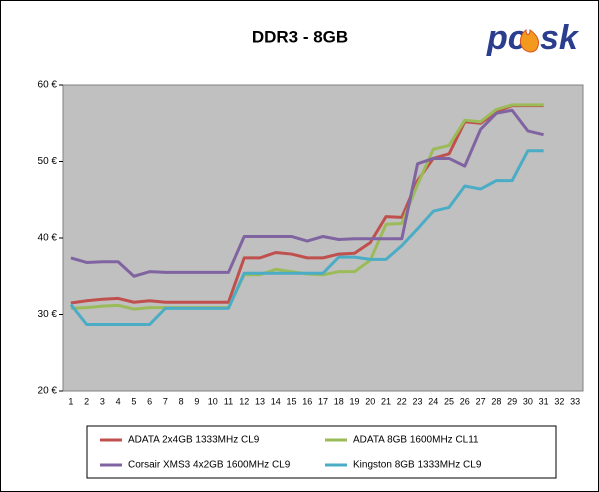  What do you see at coordinates (276, 401) in the screenshot?
I see `x-tick-label: 14` at bounding box center [276, 401].